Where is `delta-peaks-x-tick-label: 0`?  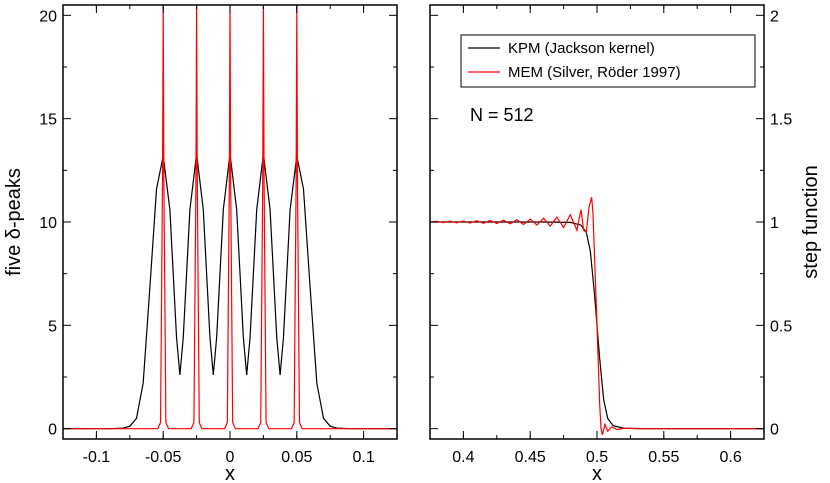 delta-peaks-x-tick-label: 0 is located at coordinates (230, 457).